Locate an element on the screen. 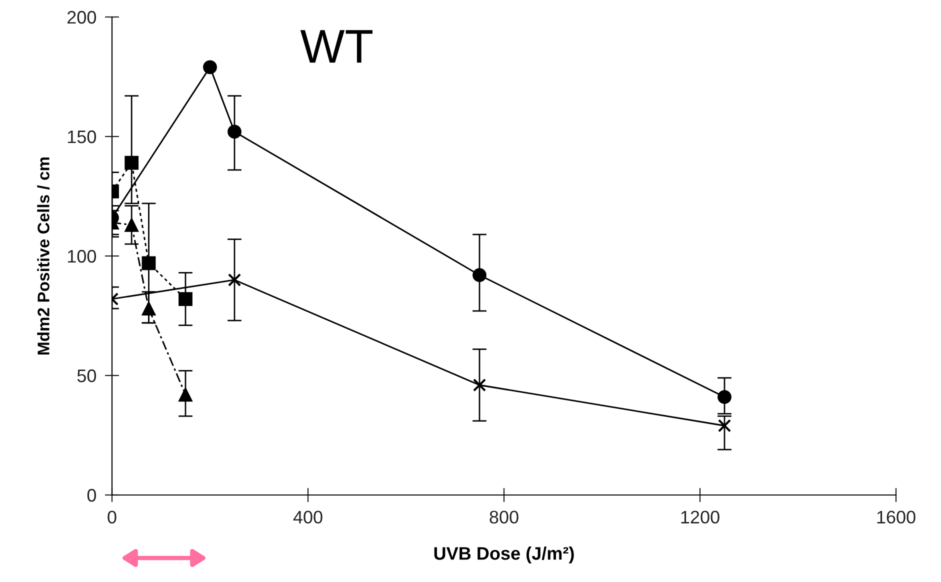  y-tick-label: 200 is located at coordinates (82, 17).